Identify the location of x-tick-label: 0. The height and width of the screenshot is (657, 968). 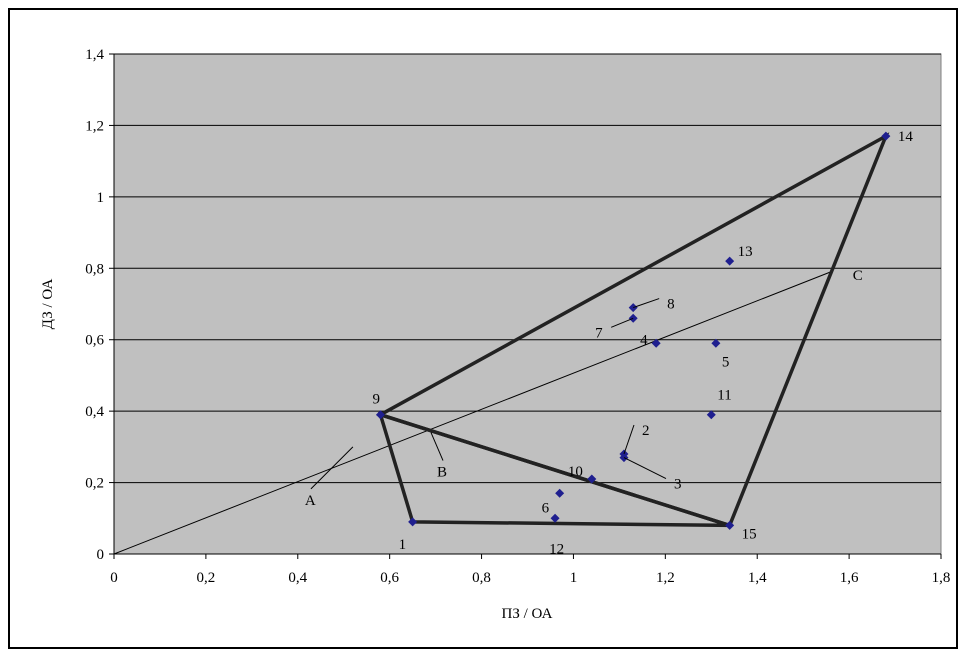
(114, 578).